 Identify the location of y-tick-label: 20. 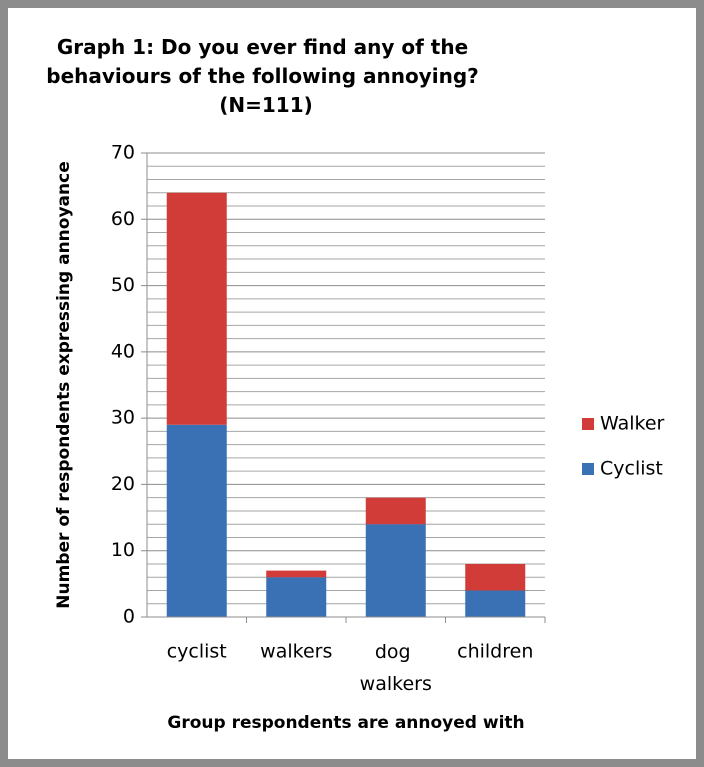
(123, 484).